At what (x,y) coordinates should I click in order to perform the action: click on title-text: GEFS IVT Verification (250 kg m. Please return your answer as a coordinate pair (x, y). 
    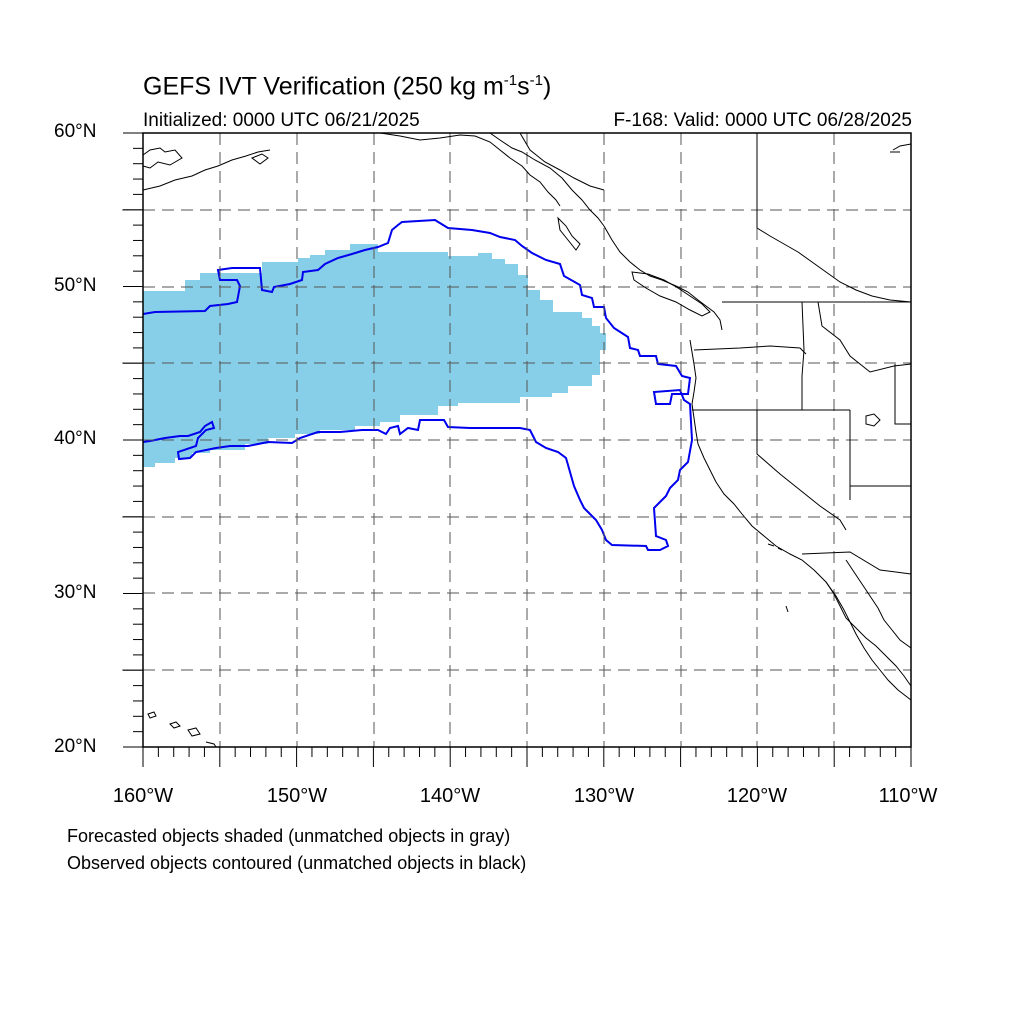
    Looking at the image, I should click on (323, 86).